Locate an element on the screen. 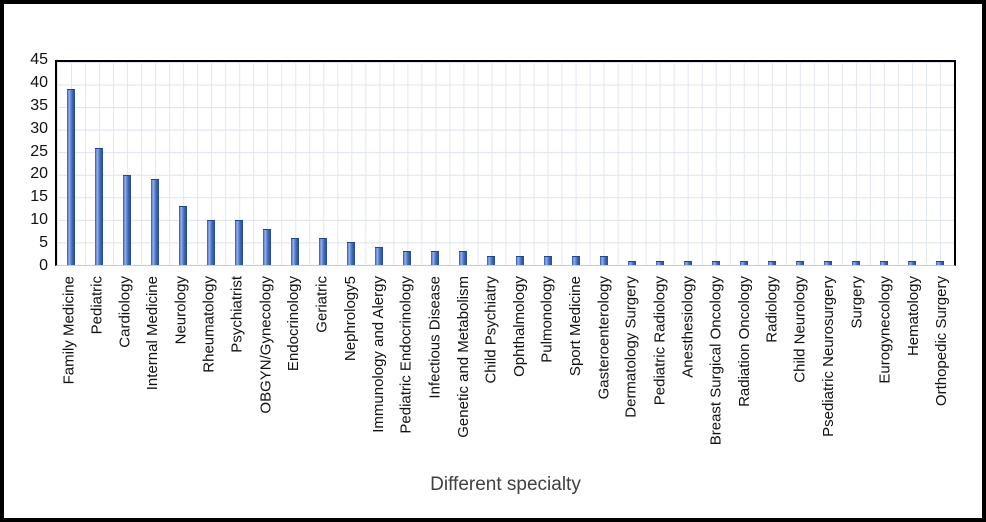 The height and width of the screenshot is (522, 986). category-label: Orthopedic Surgery is located at coordinates (941, 341).